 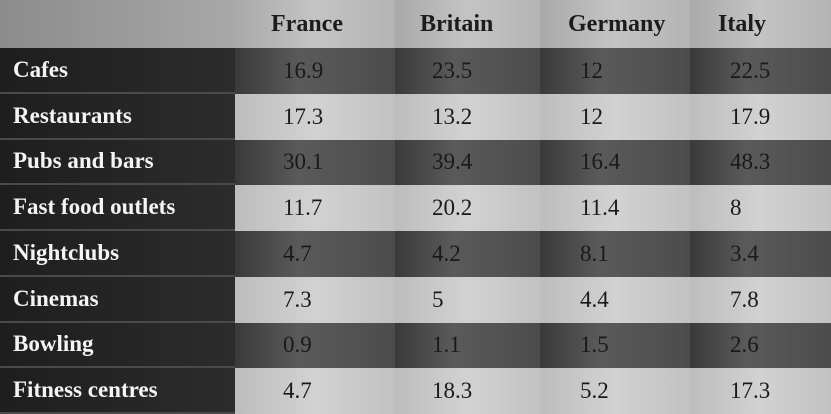 What do you see at coordinates (467, 24) in the screenshot?
I see `column-header: Britain` at bounding box center [467, 24].